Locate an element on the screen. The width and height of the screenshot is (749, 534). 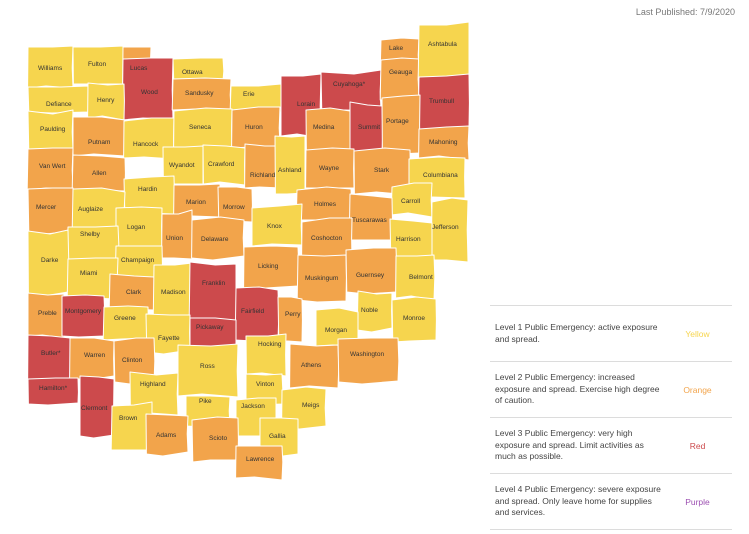
county-label-morrow: Morrow is located at coordinates (234, 207).